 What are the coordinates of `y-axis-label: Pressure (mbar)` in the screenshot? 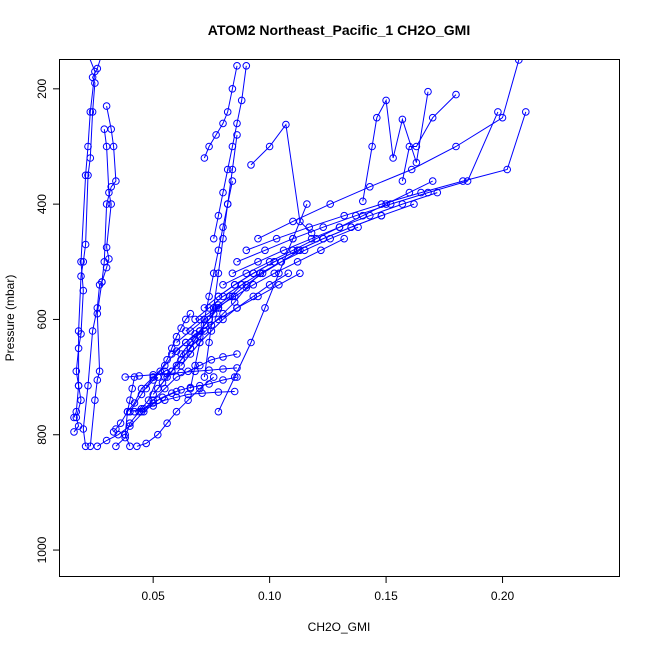 It's located at (10, 318).